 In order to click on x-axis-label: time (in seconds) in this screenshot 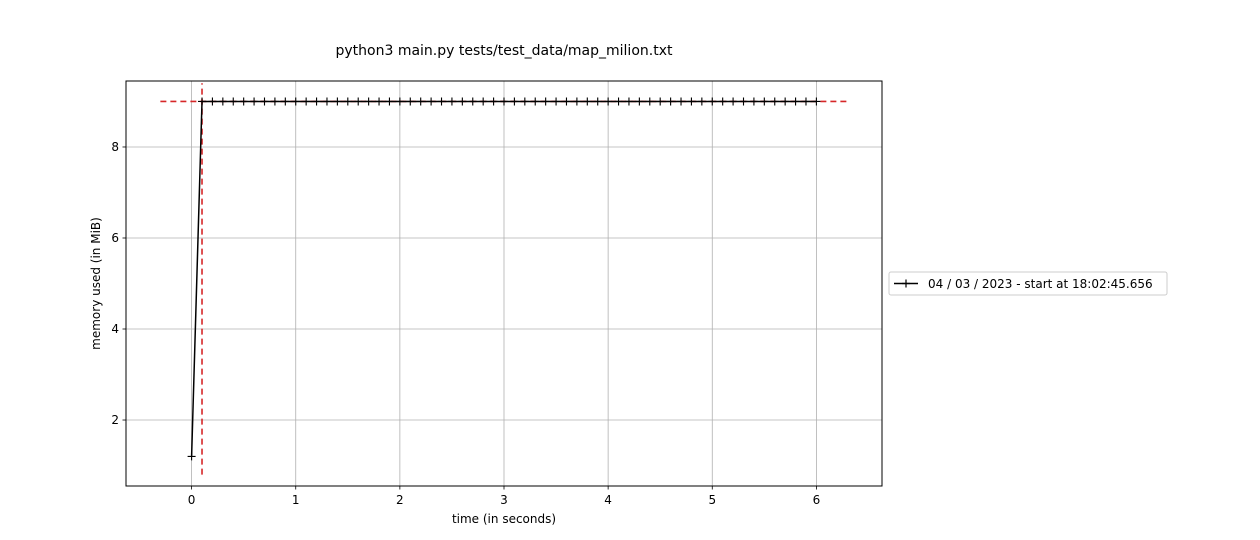, I will do `click(504, 519)`.